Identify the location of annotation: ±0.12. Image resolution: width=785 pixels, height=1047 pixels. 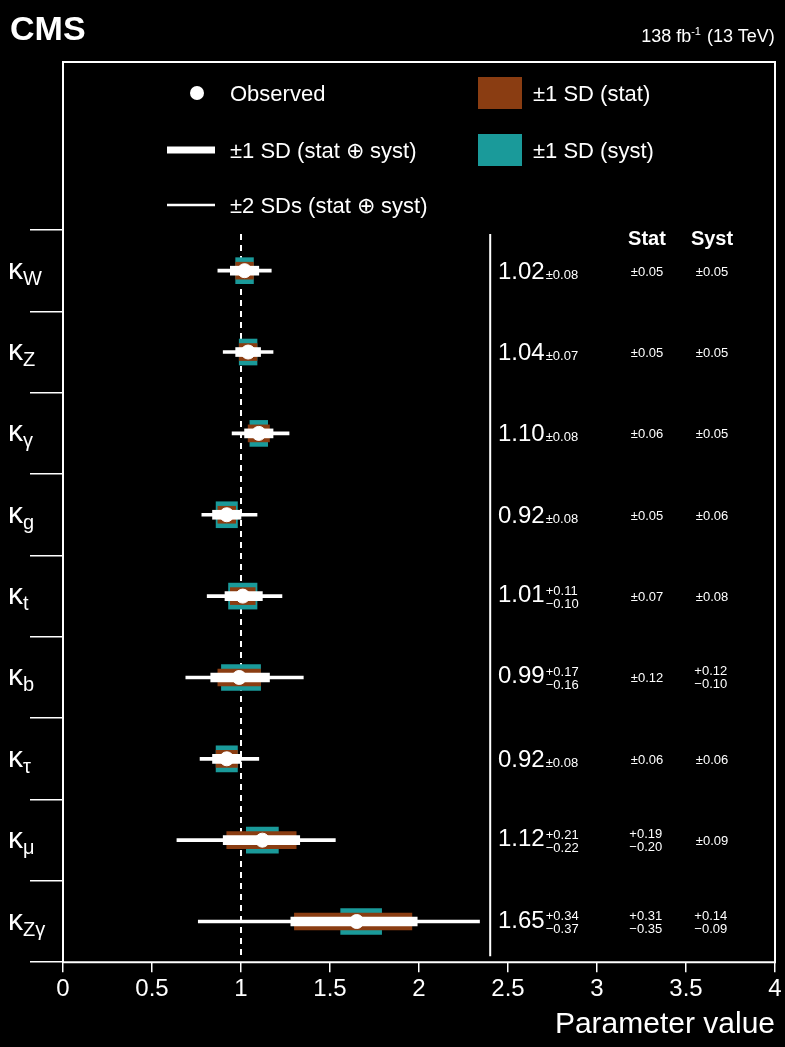
(647, 677).